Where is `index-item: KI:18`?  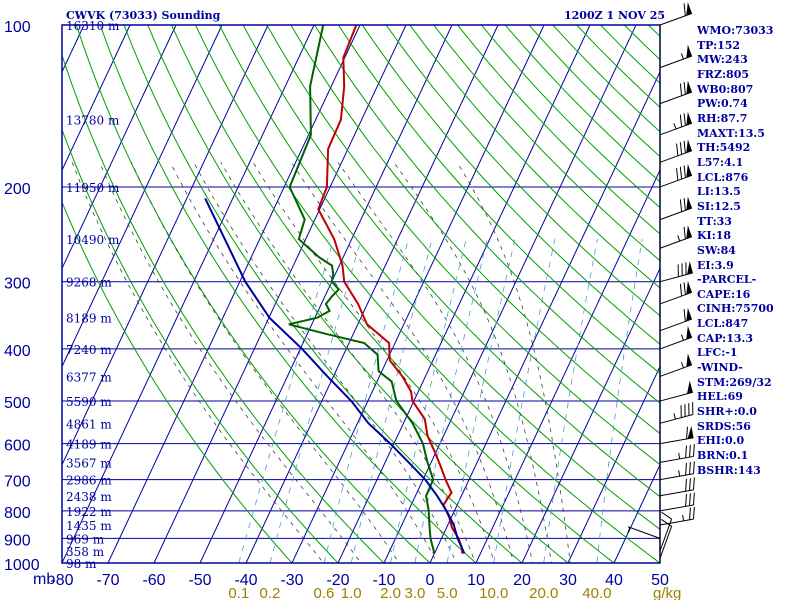 index-item: KI:18 is located at coordinates (714, 236).